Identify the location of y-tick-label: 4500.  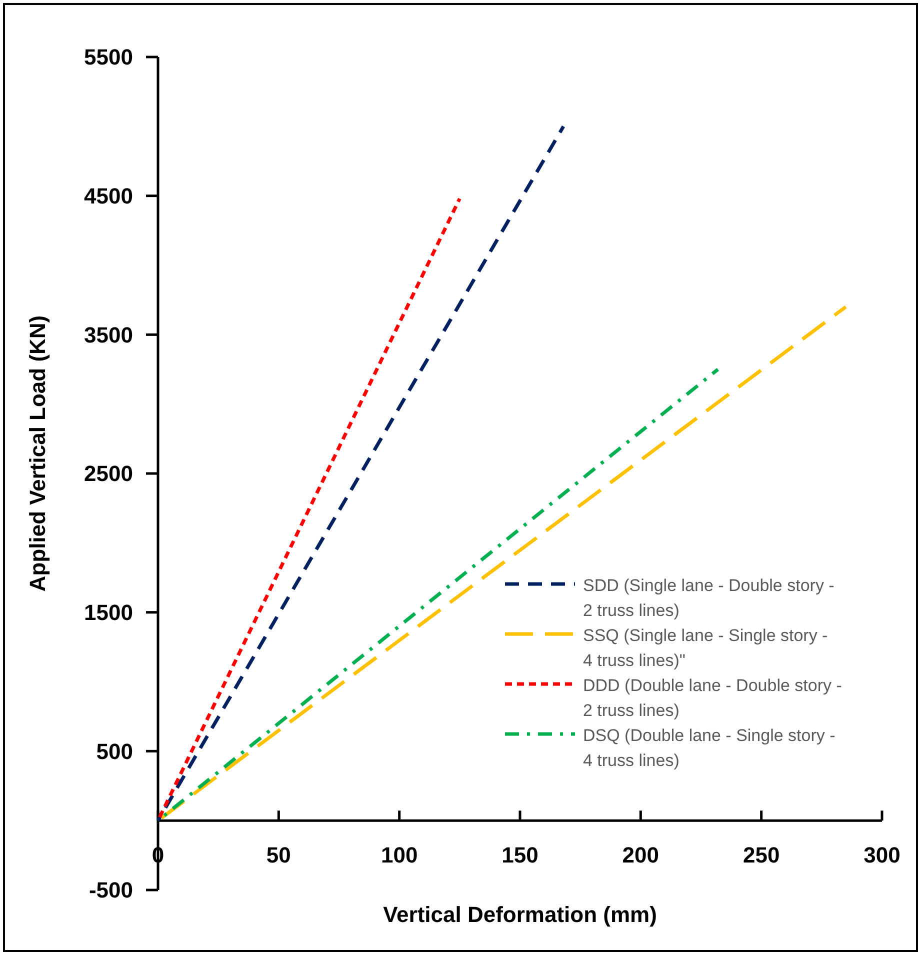
(108, 196).